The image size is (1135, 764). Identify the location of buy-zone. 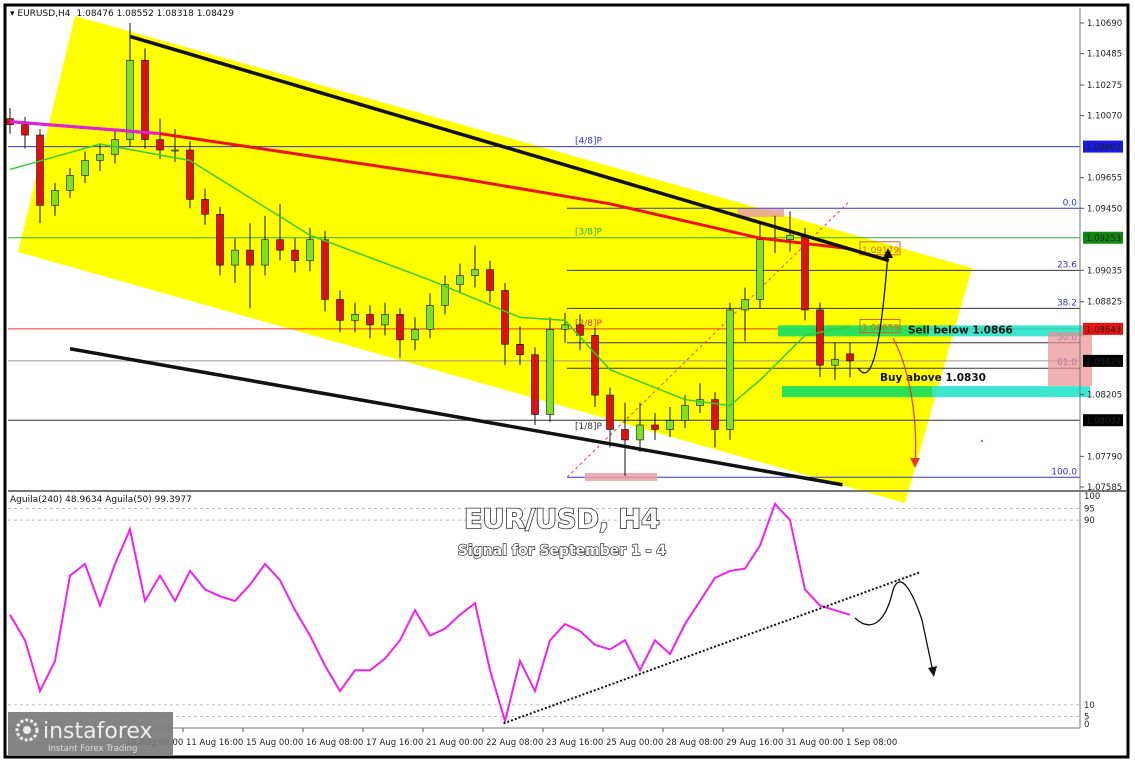
(936, 392).